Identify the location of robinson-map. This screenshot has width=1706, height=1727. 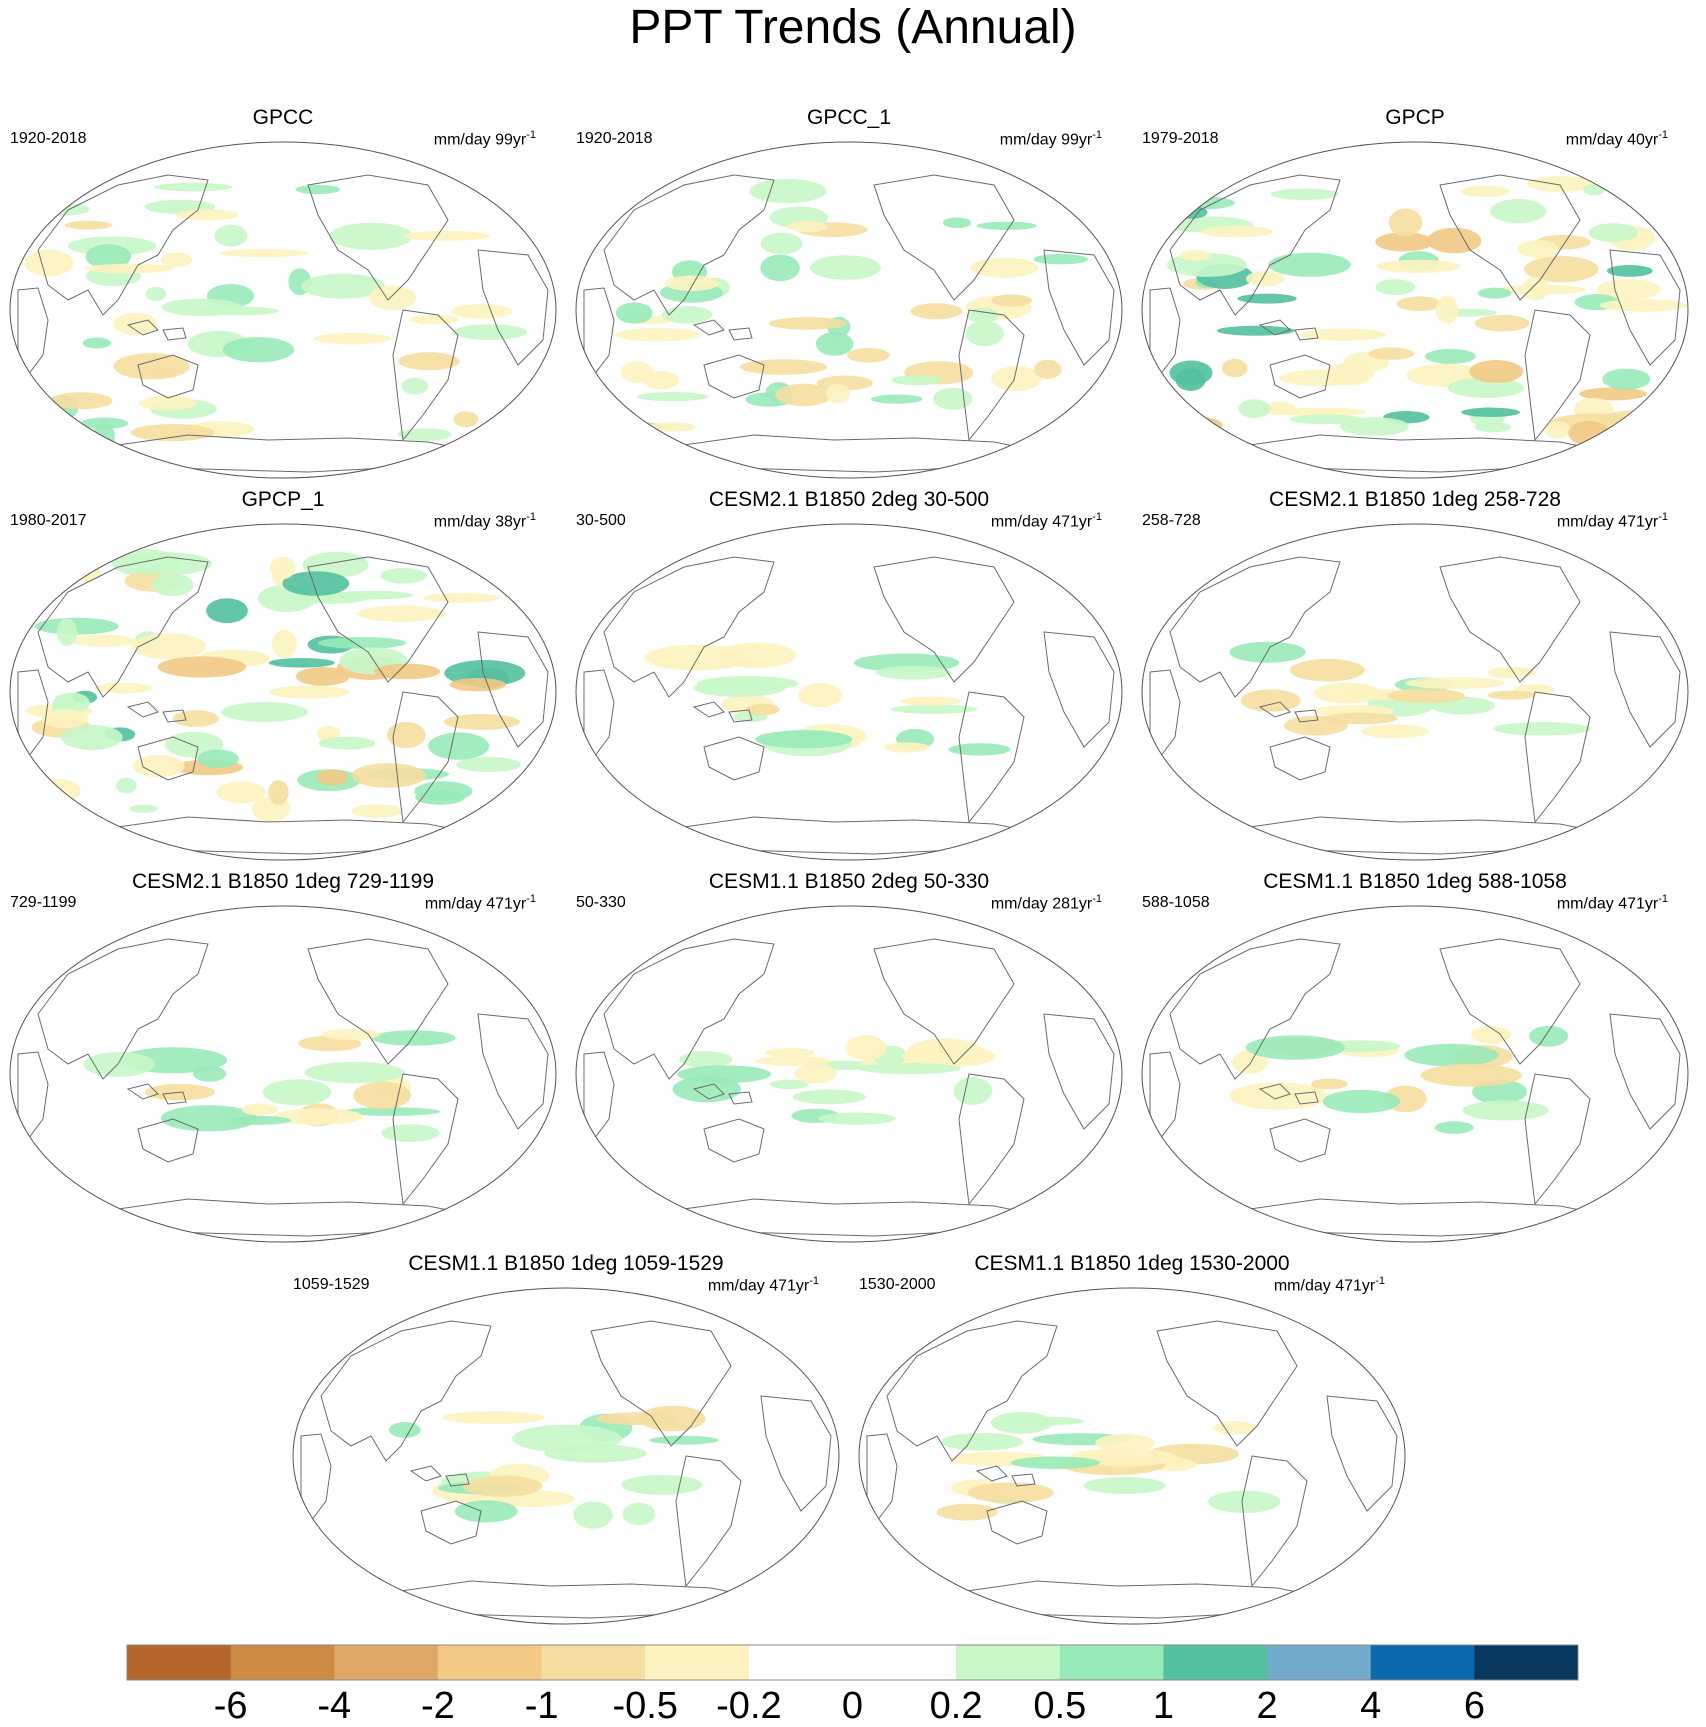
(1415, 1074).